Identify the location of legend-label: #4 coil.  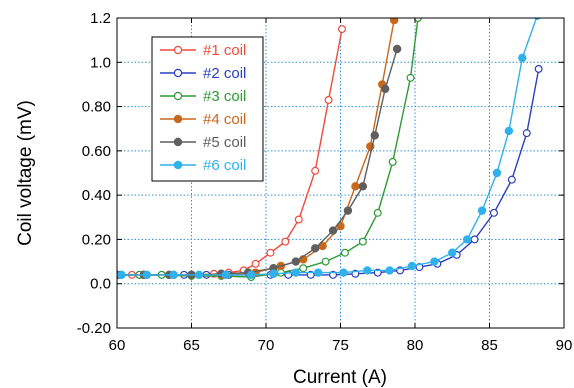
(224, 119).